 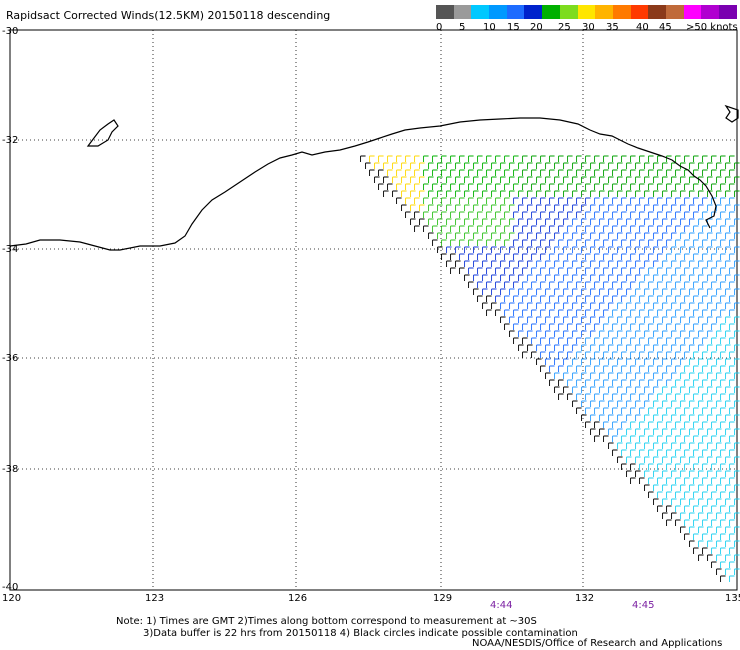 I want to click on pass-time-label: 4:45, so click(x=643, y=605).